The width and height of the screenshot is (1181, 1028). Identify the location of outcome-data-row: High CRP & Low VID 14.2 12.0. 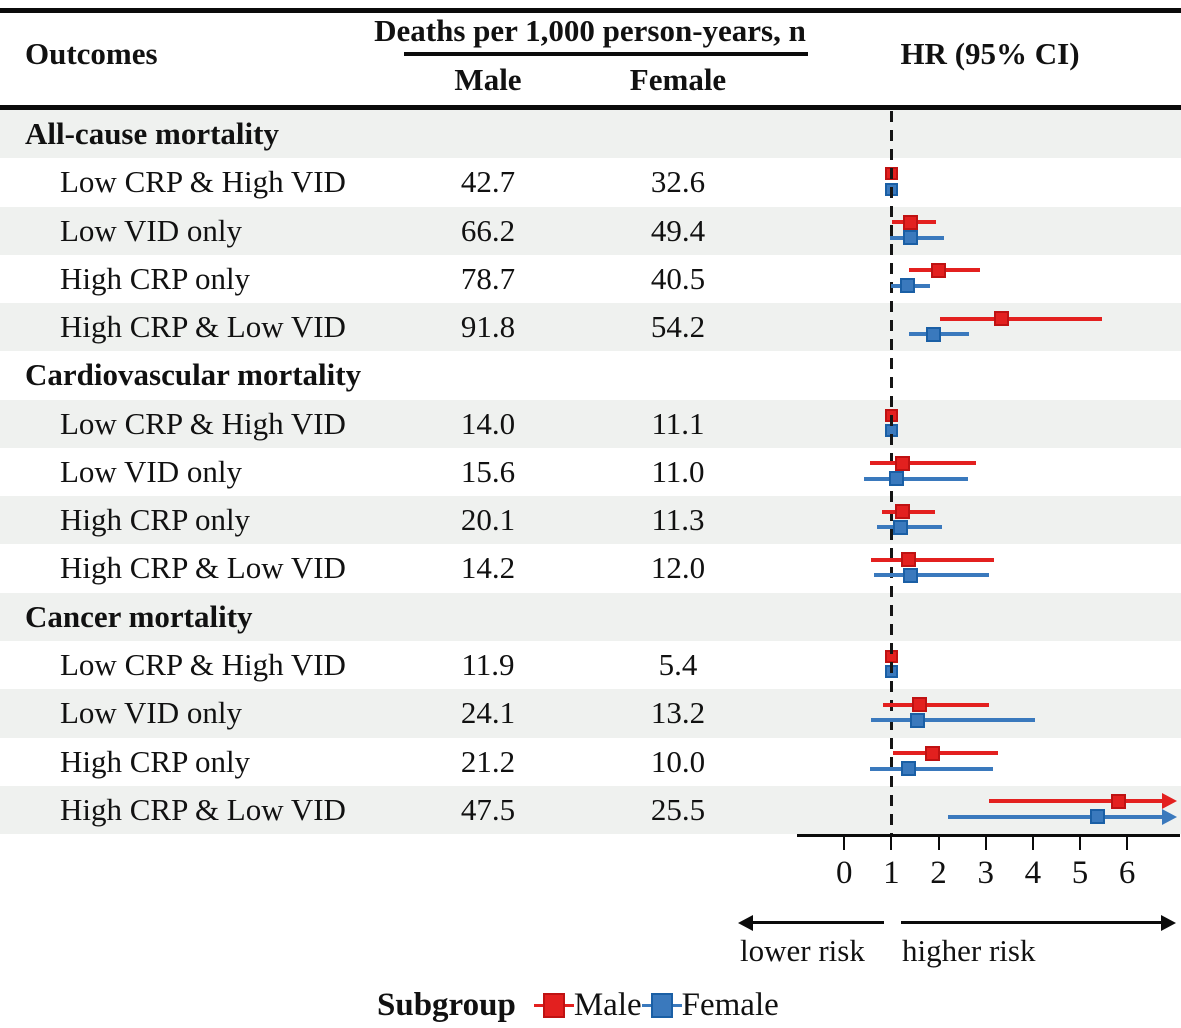
(590, 568).